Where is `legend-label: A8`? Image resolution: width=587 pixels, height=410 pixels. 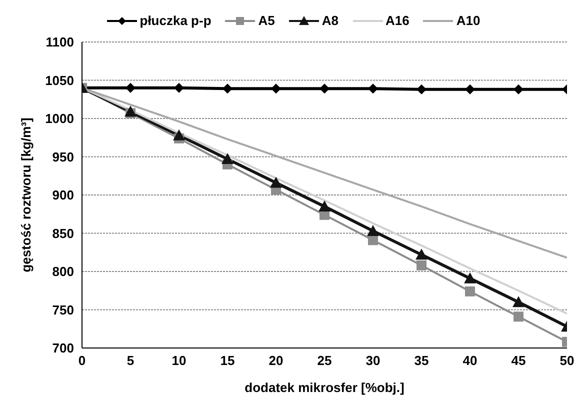 legend-label: A8 is located at coordinates (329, 20).